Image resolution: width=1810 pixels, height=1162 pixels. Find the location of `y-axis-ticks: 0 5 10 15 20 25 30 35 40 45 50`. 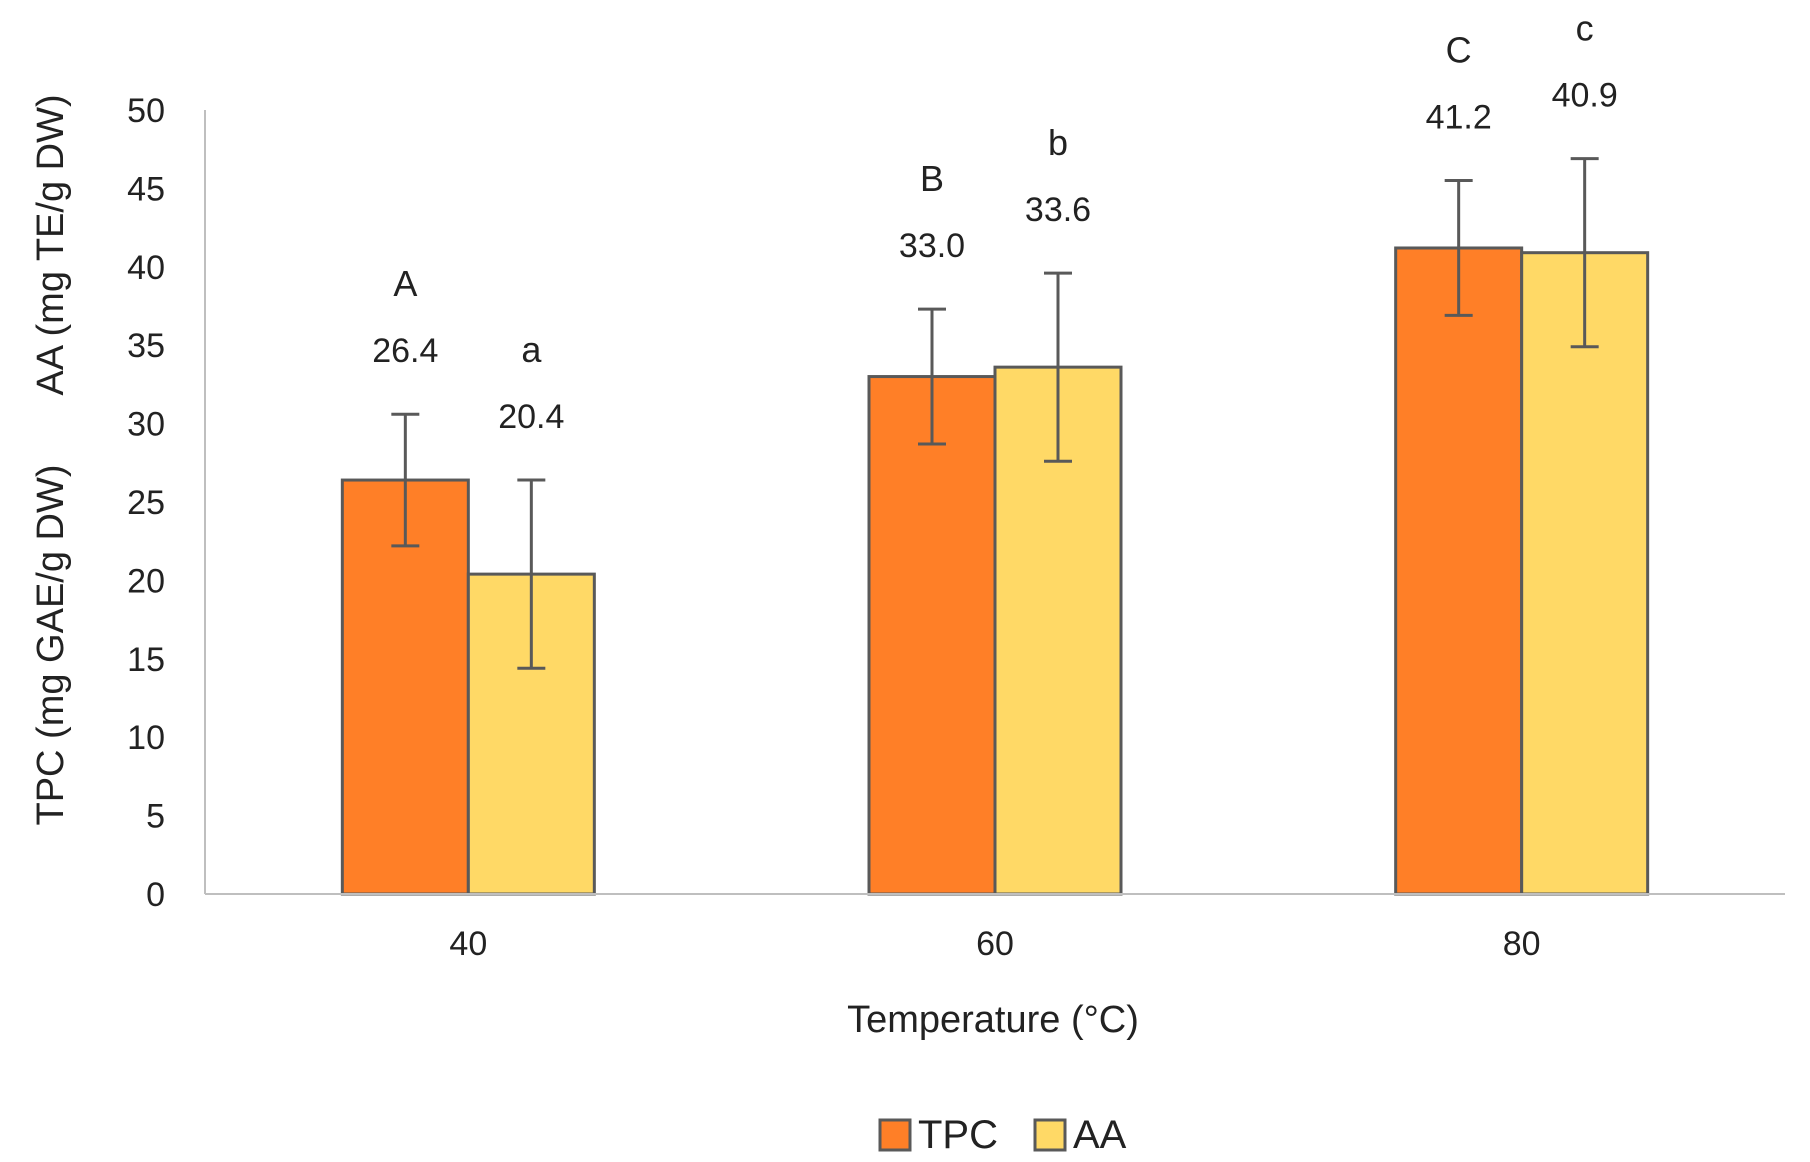

y-axis-ticks: 0 5 10 15 20 25 30 35 40 45 50 is located at coordinates (146, 503).